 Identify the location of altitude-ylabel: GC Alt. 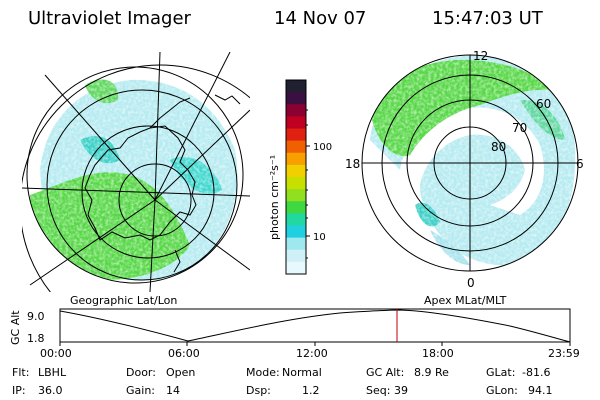
(15, 327).